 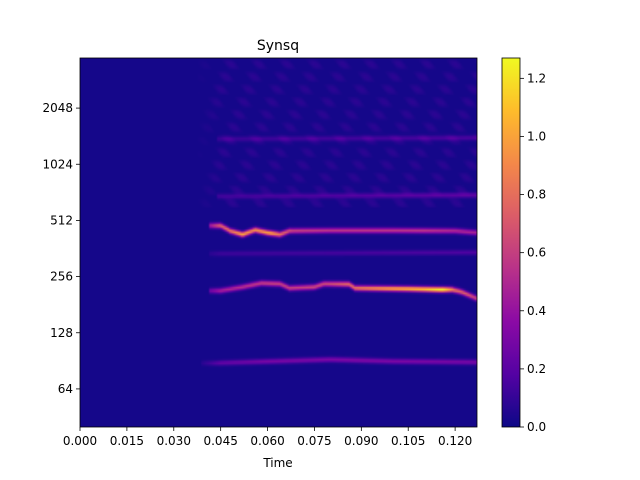 I want to click on x-tick-label: 0.105, so click(x=408, y=441).